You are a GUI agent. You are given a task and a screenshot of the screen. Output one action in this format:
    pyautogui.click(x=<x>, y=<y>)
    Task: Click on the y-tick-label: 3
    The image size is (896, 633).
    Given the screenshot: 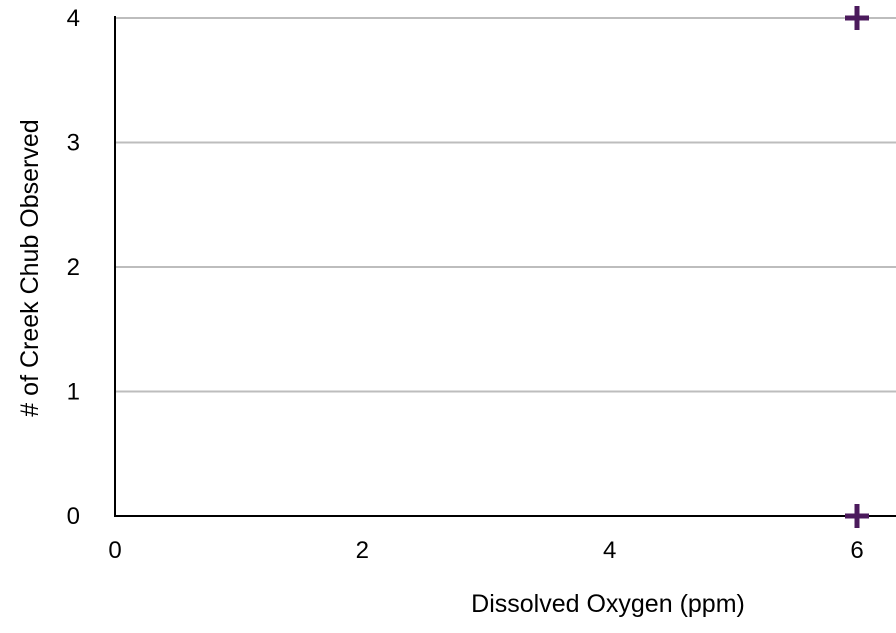 What is the action you would take?
    pyautogui.click(x=73, y=143)
    